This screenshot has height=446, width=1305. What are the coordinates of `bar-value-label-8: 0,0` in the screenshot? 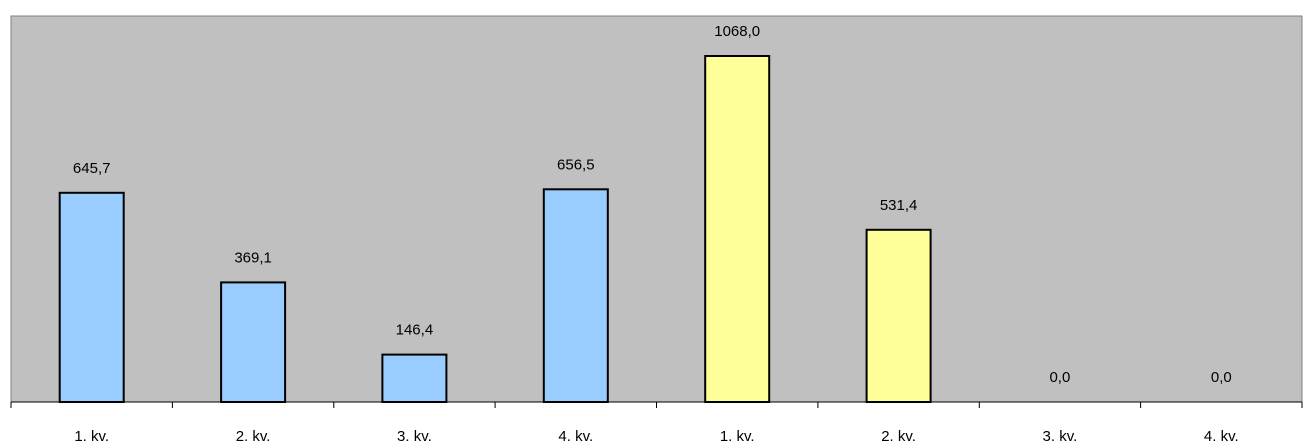 It's located at (1221, 377).